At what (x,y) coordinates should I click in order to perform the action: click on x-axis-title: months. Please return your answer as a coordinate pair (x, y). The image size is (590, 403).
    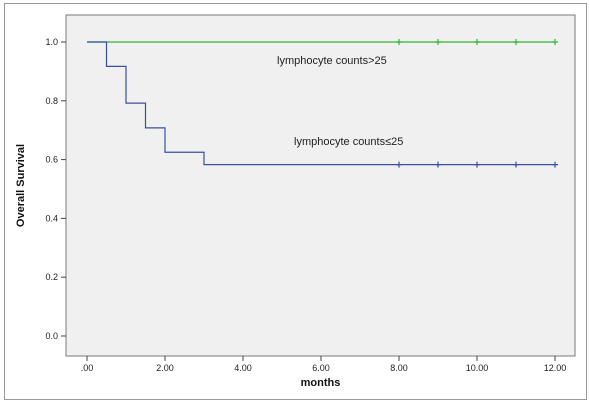
    Looking at the image, I should click on (321, 383).